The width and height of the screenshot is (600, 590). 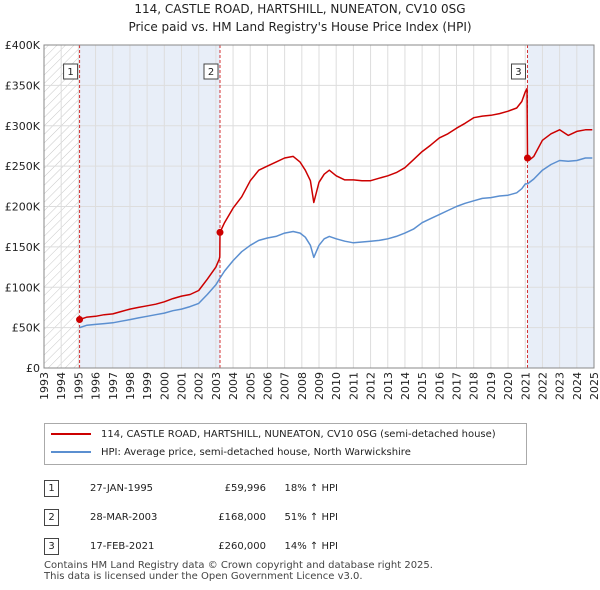 I want to click on x-tick-label: 2023, so click(x=560, y=386).